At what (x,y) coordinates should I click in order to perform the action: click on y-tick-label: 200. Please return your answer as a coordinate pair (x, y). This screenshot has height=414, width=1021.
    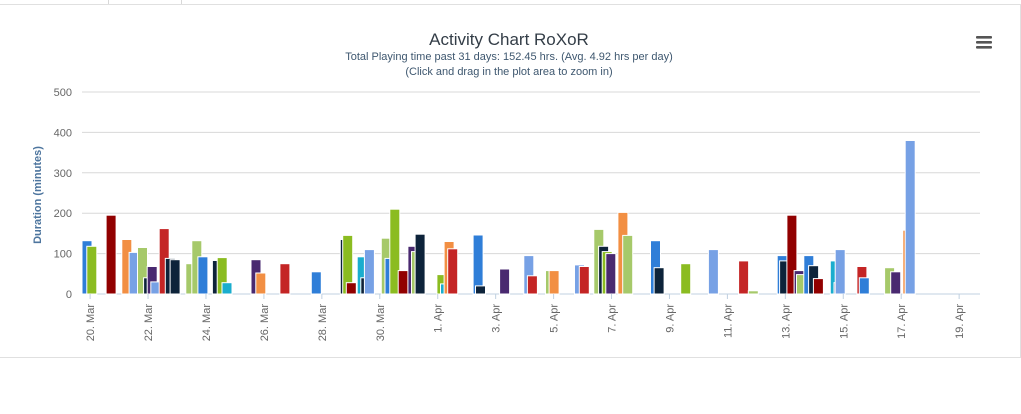
    Looking at the image, I should click on (63, 214).